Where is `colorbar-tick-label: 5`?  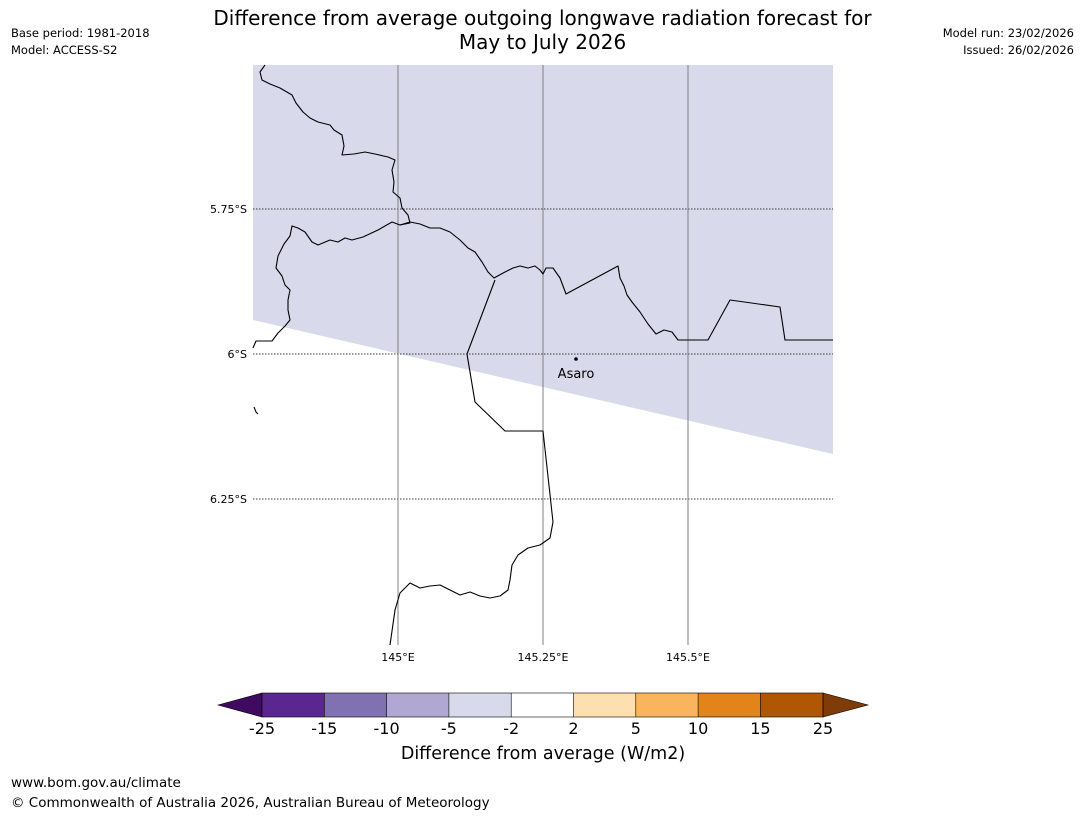
colorbar-tick-label: 5 is located at coordinates (635, 728).